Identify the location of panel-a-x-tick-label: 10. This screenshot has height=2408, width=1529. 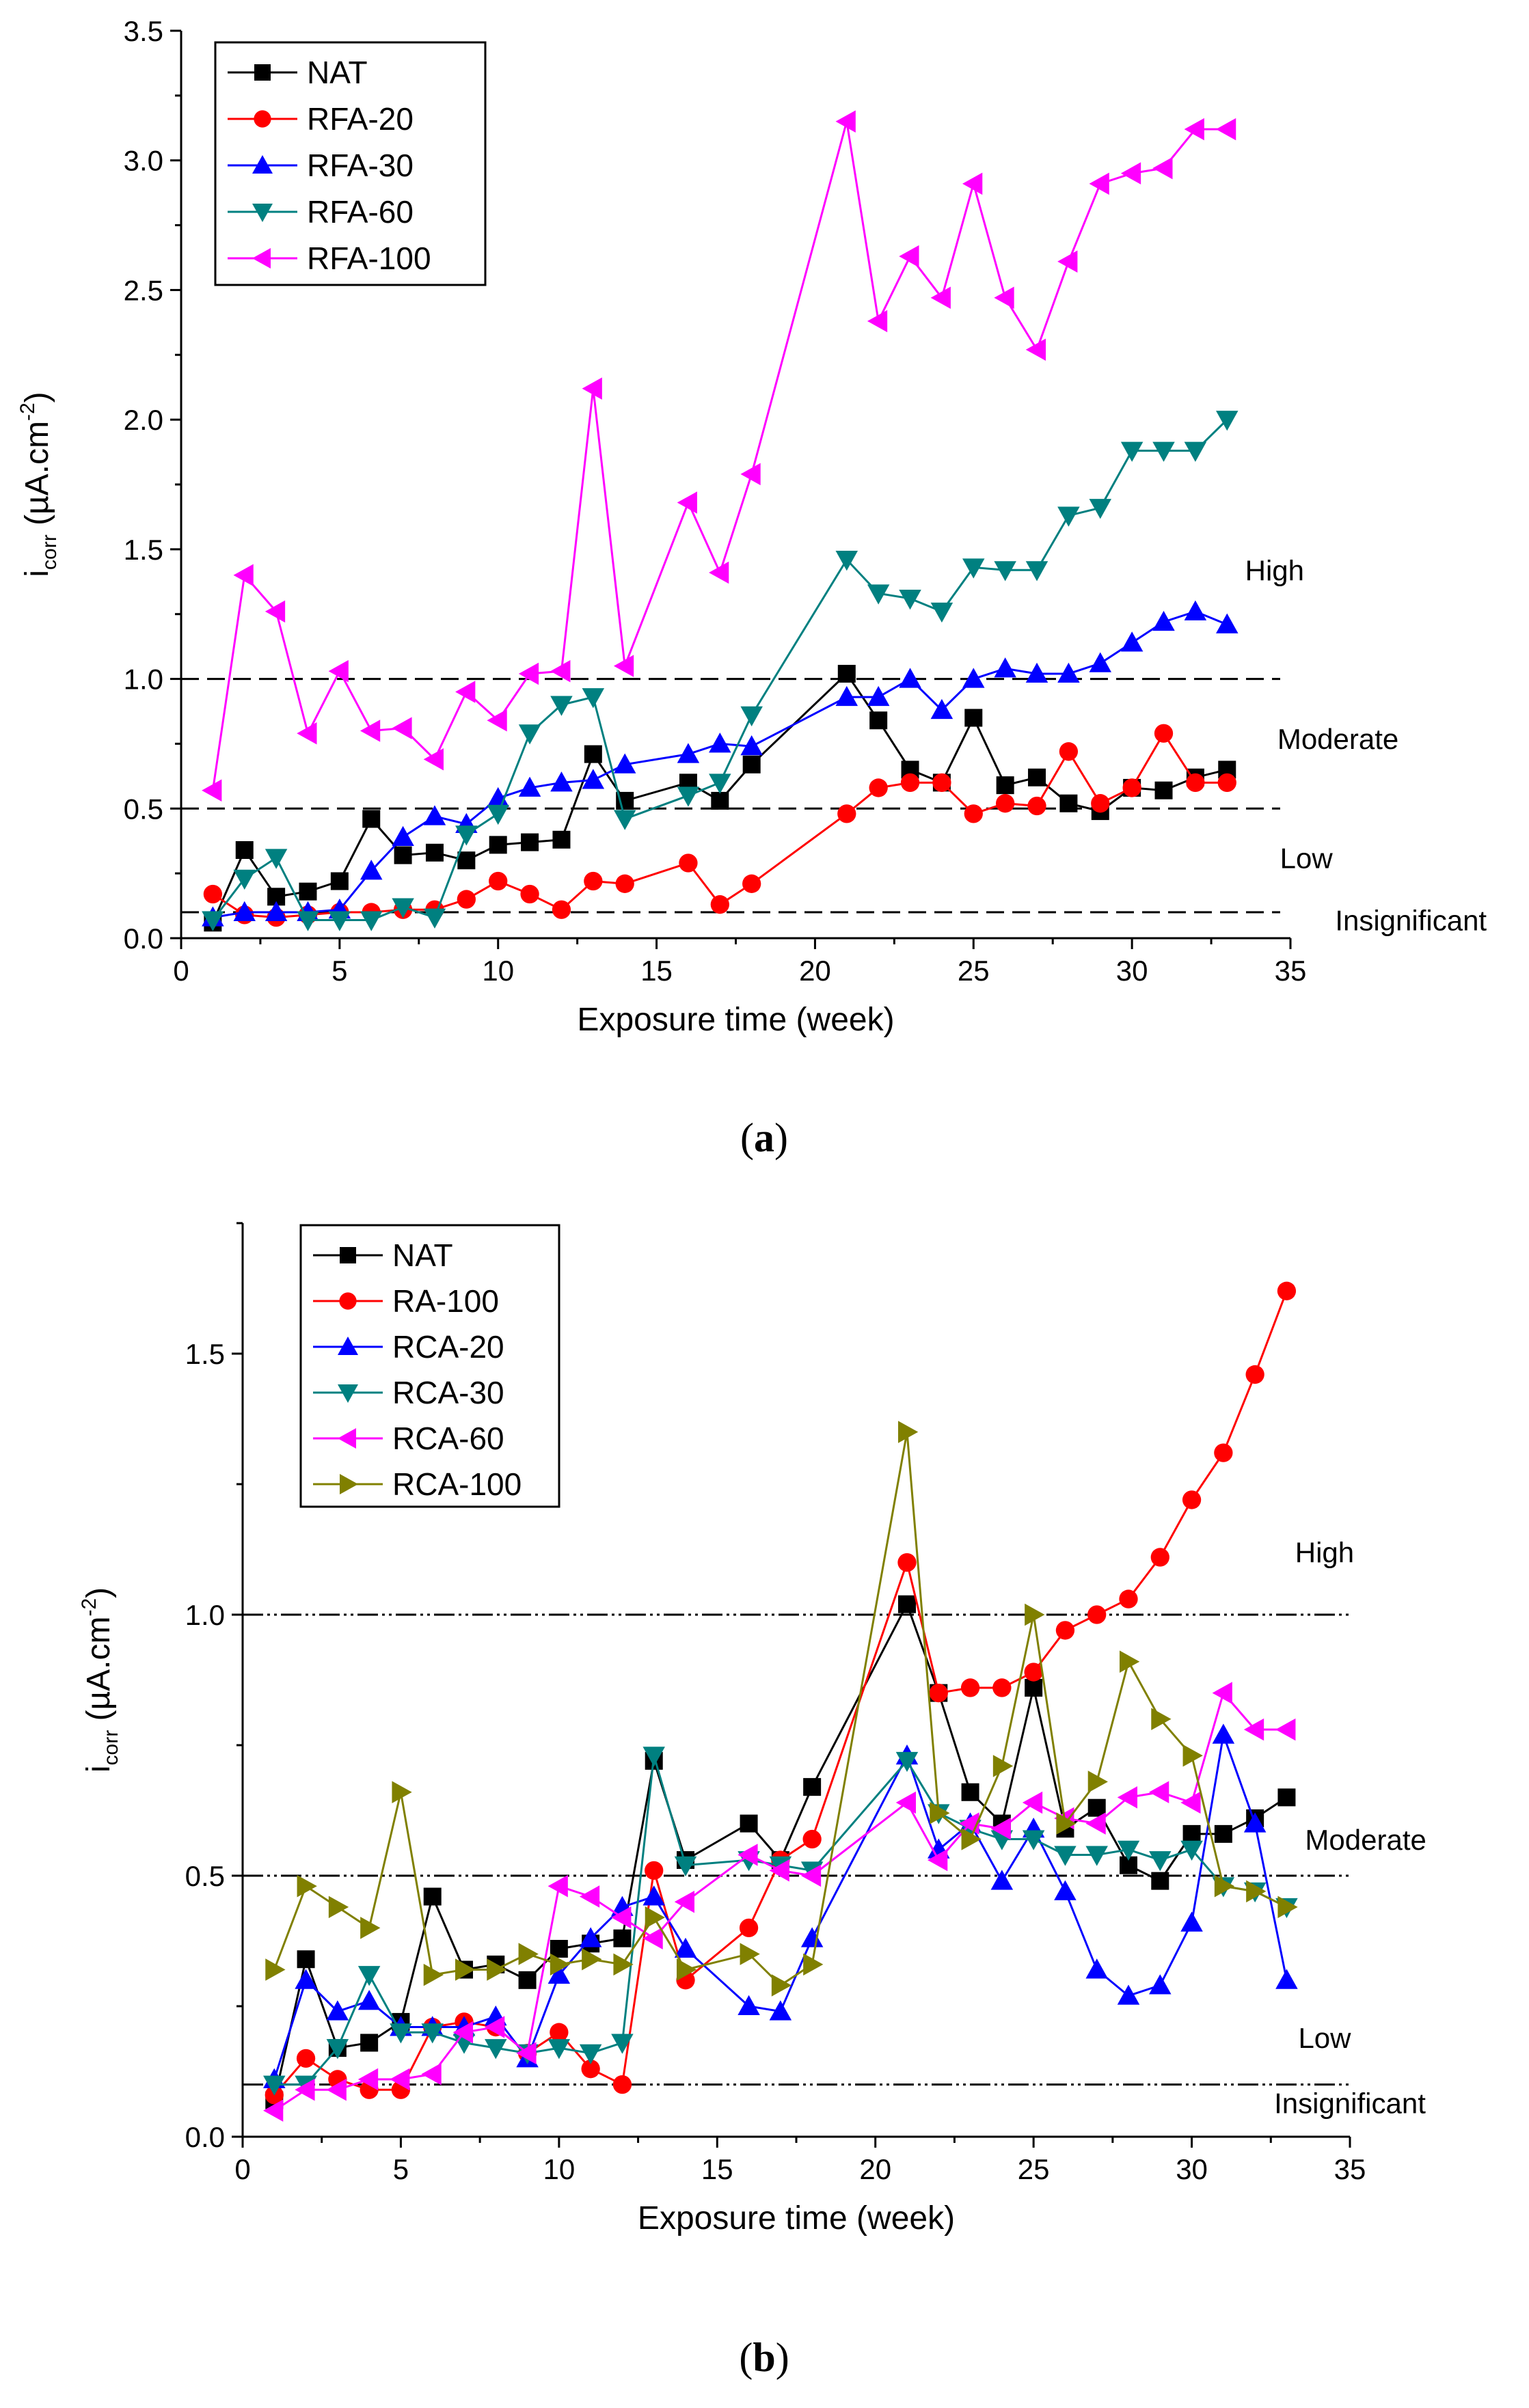
(498, 971).